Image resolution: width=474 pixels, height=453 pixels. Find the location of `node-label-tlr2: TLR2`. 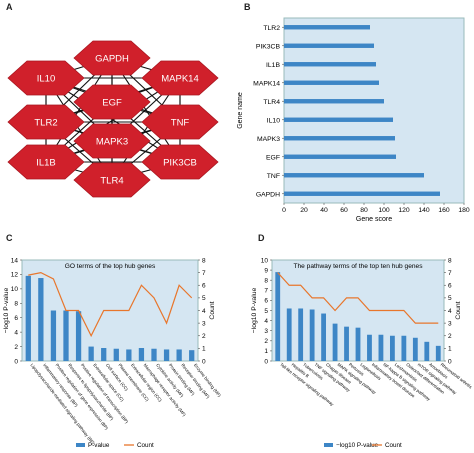

node-label-tlr2: TLR2 is located at coordinates (45, 123).